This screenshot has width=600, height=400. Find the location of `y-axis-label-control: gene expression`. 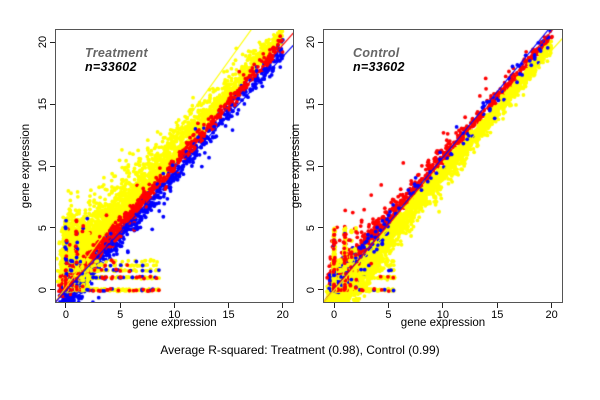

y-axis-label-control: gene expression is located at coordinates (296, 166).